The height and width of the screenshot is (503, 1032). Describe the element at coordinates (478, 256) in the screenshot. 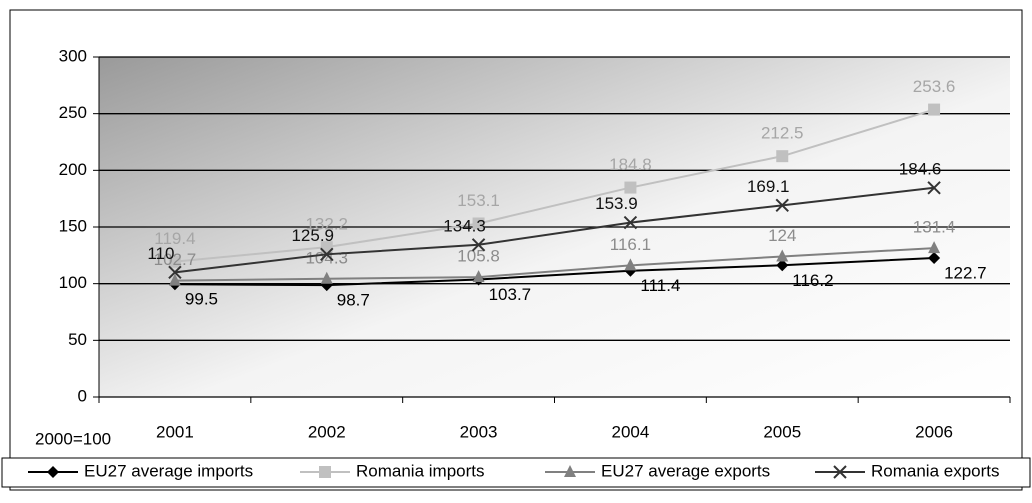

I see `data-label: 105.8` at that location.